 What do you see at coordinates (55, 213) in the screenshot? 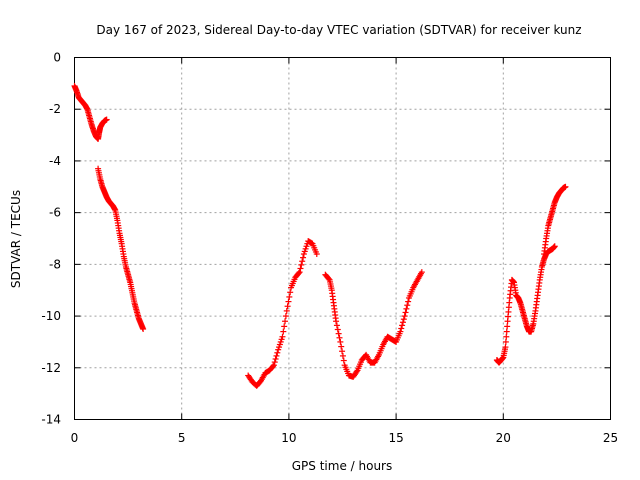
I see `y-tick-label: -6` at bounding box center [55, 213].